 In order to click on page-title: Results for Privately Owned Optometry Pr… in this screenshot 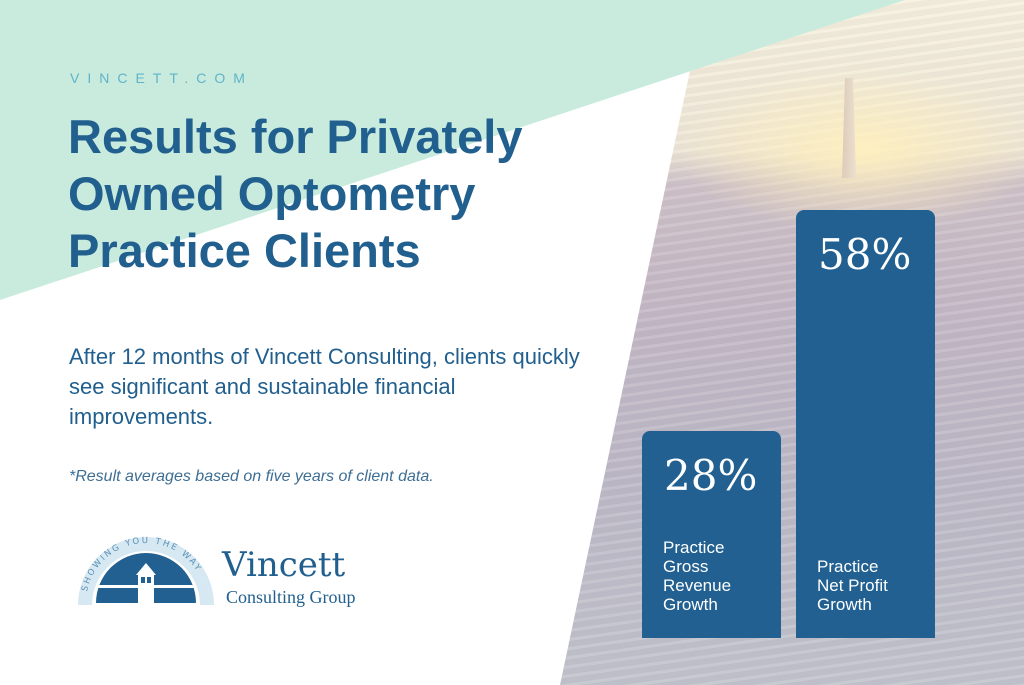, I will do `click(295, 193)`.